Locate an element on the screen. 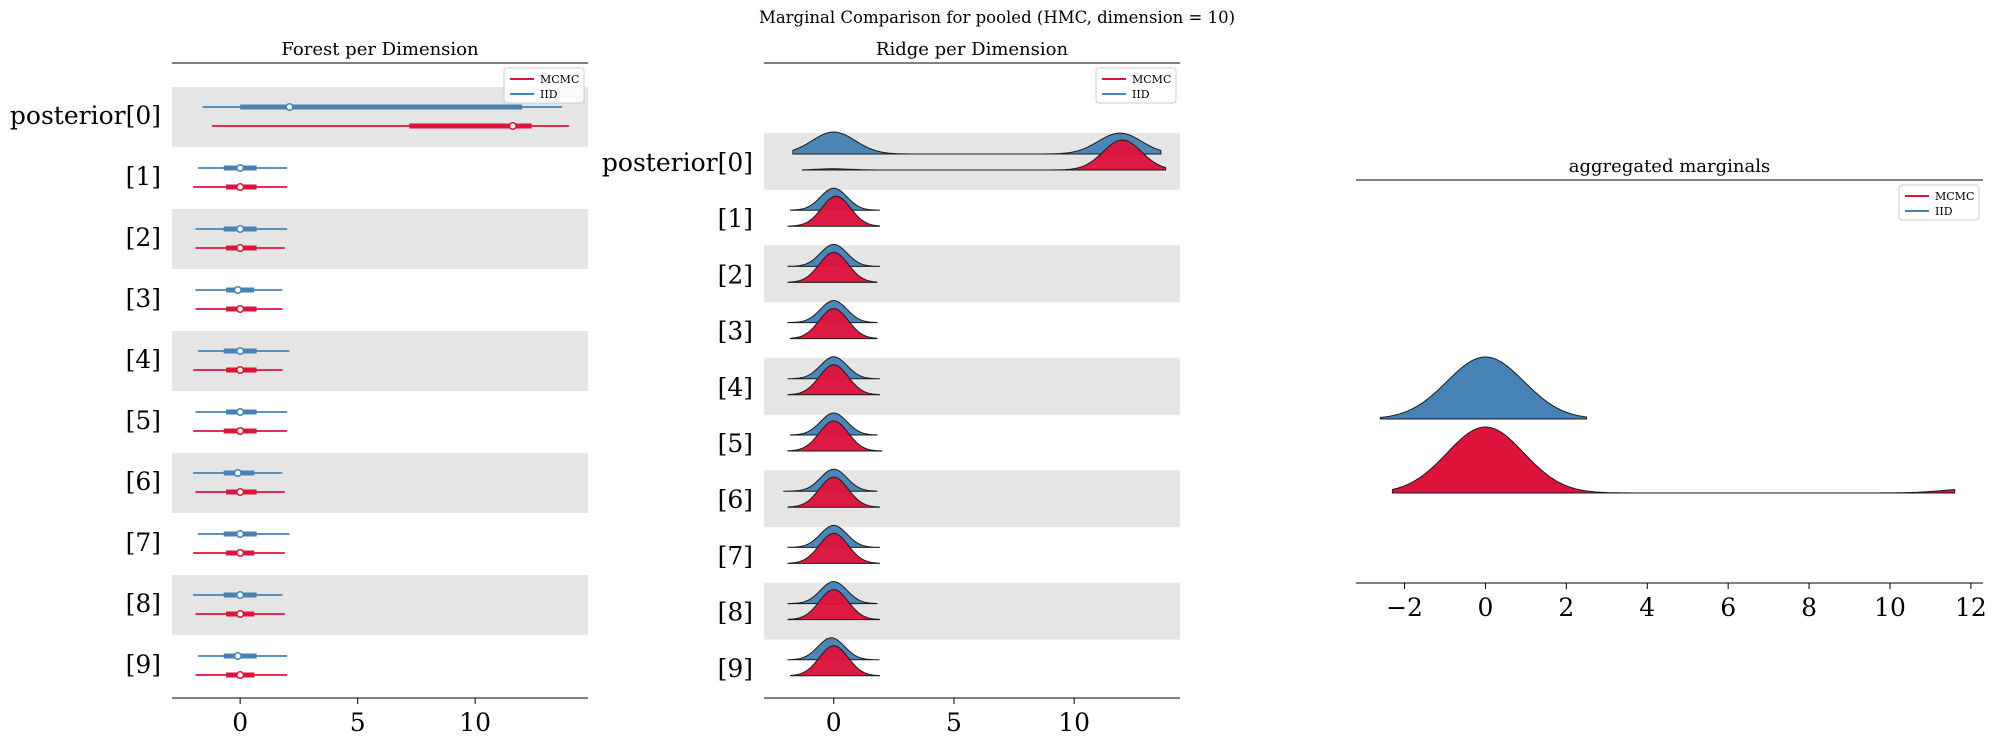 This screenshot has height=740, width=1995. iid-aggregated-ridge is located at coordinates (1483, 388).